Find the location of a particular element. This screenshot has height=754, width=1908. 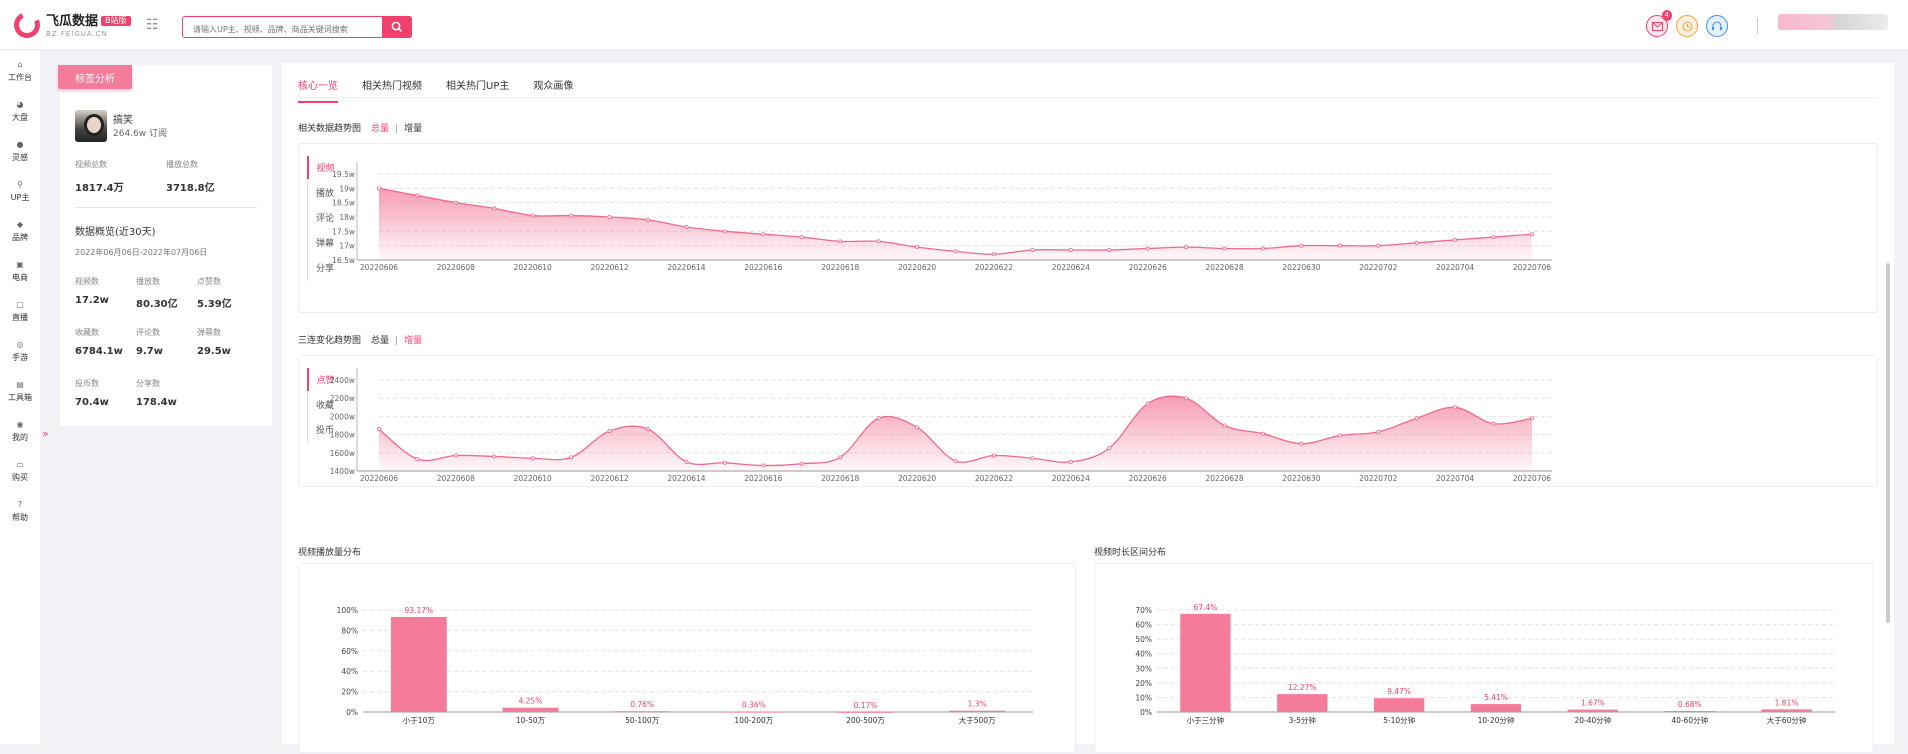

metric-1: 播放 is located at coordinates (325, 194).